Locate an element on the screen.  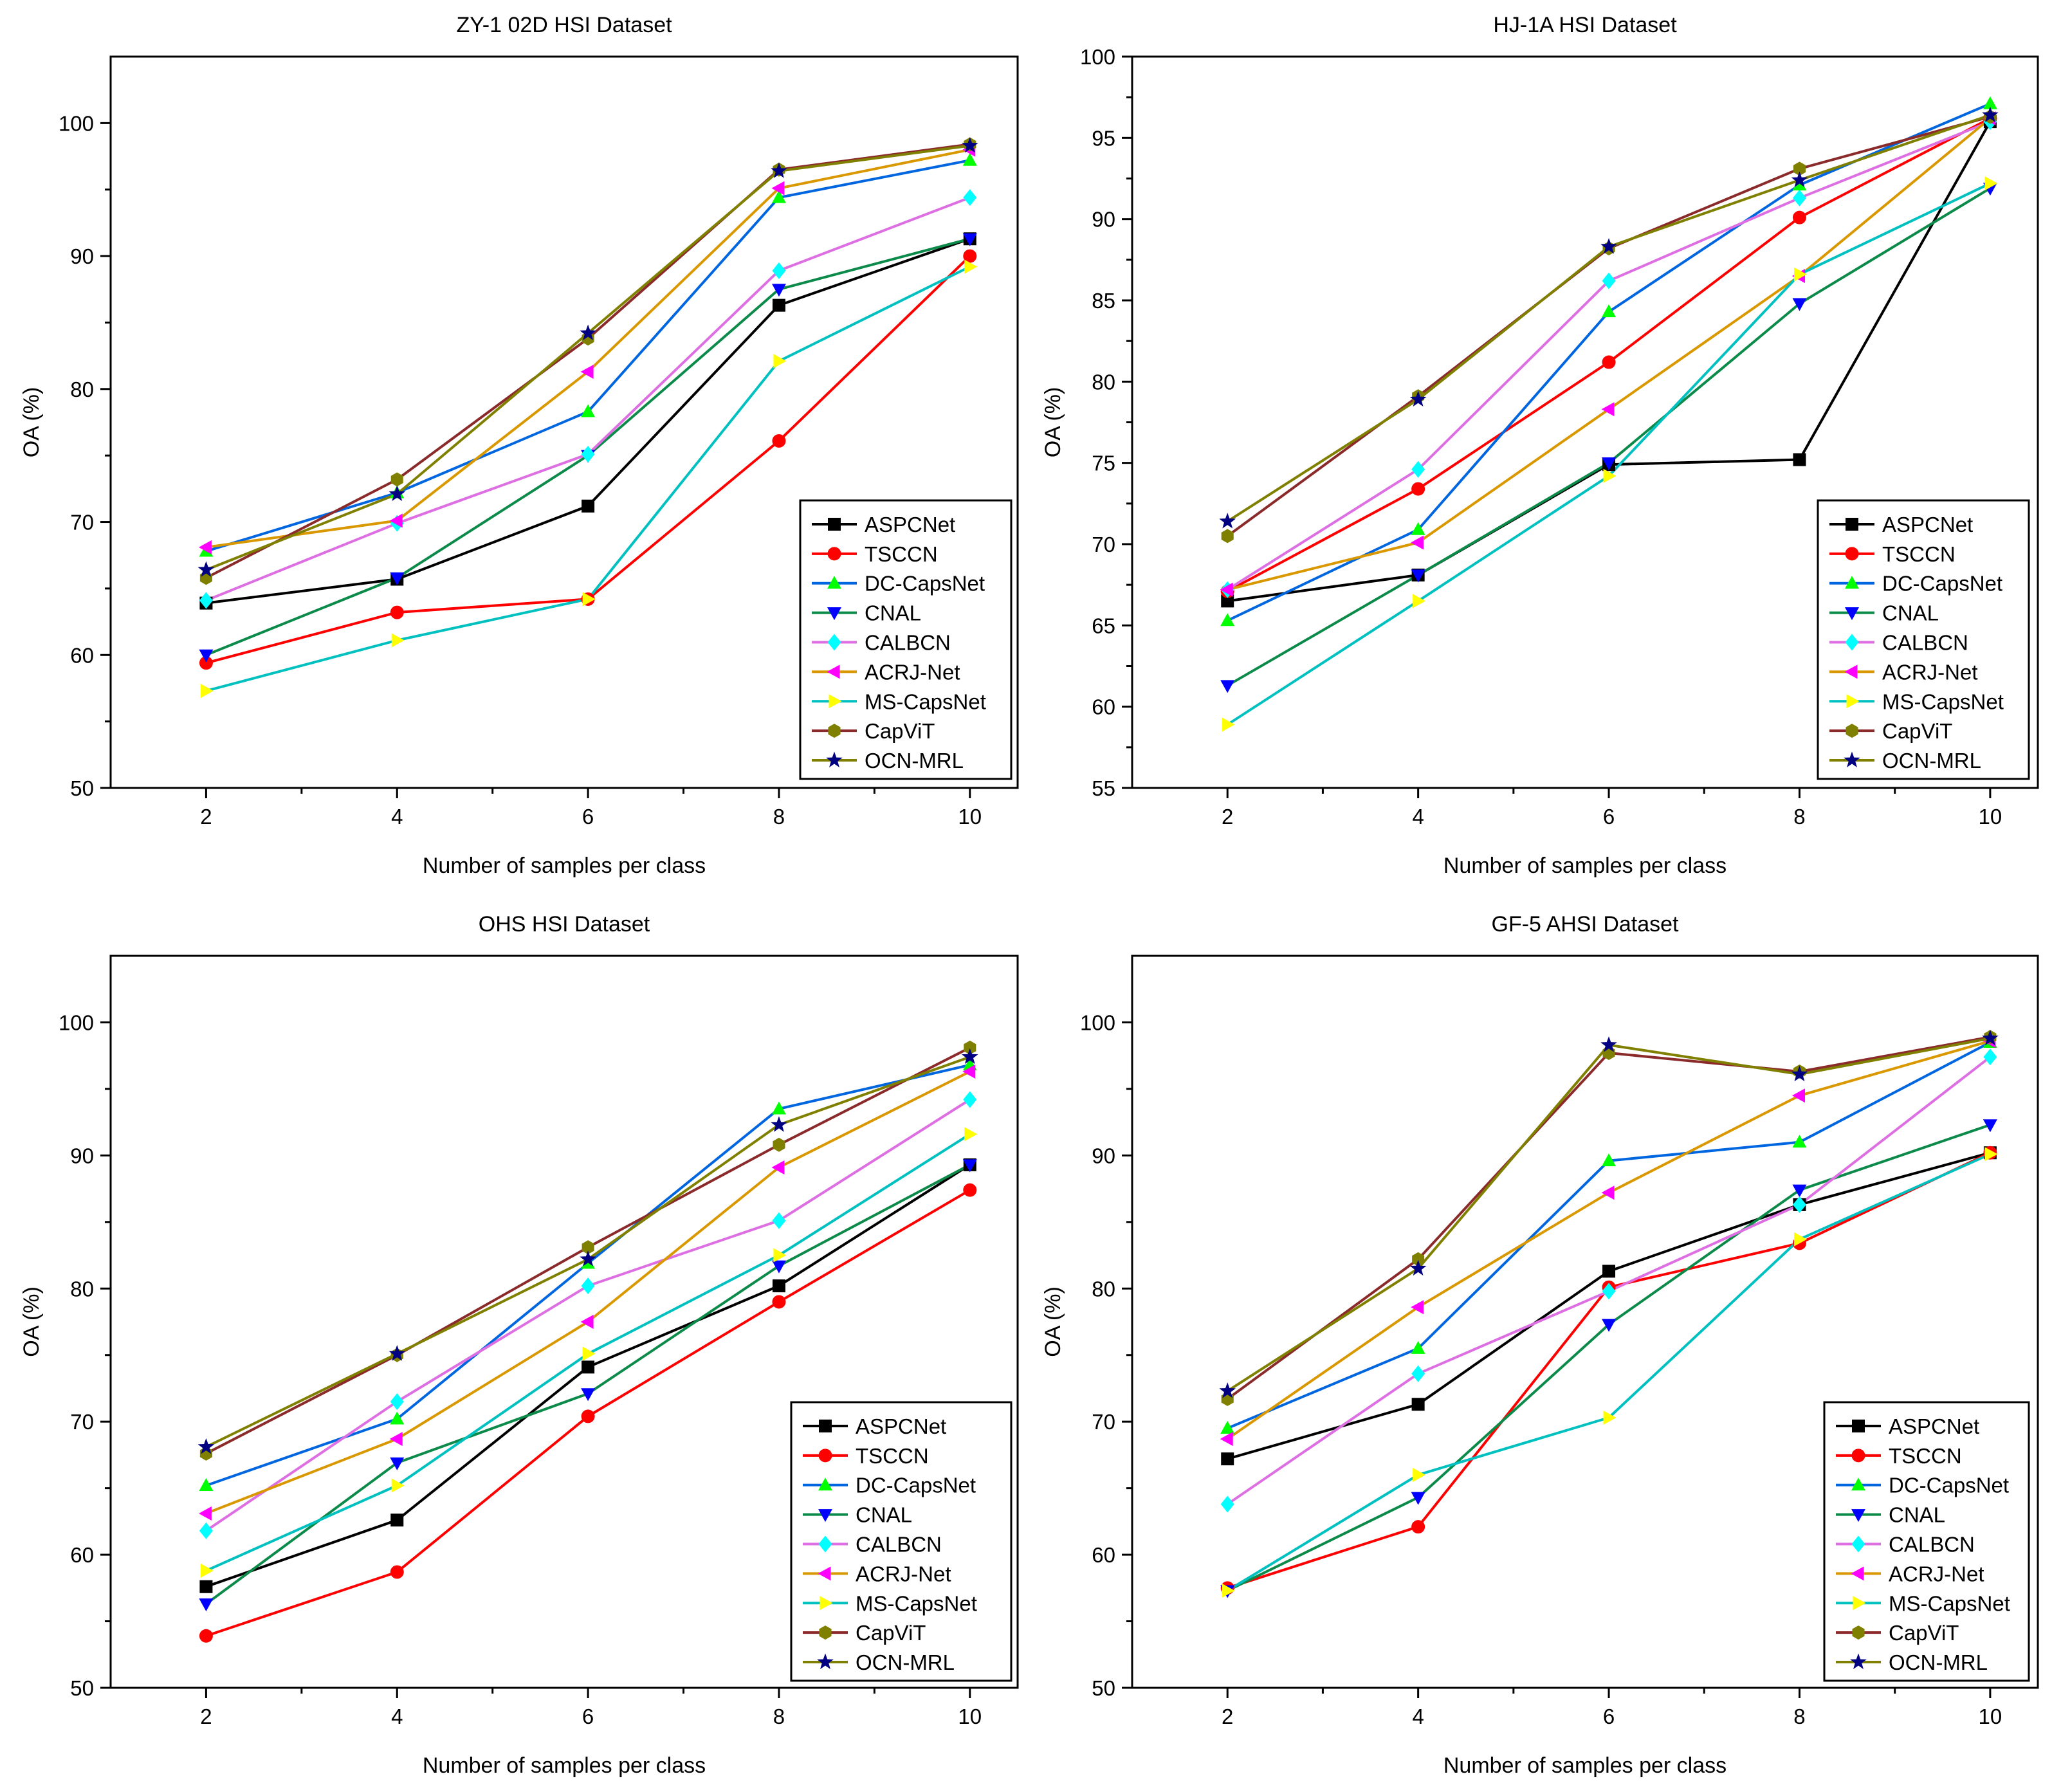
x-tick-label: 10 is located at coordinates (1991, 1716).